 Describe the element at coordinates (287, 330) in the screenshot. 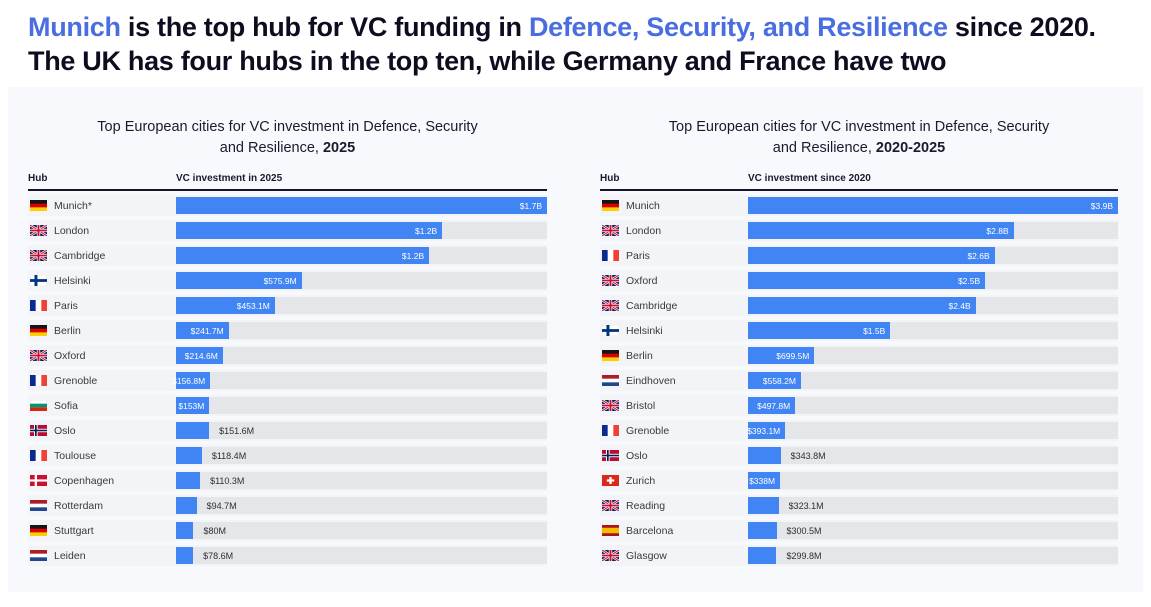

I see `chart-row: Berlin $241.7M` at that location.